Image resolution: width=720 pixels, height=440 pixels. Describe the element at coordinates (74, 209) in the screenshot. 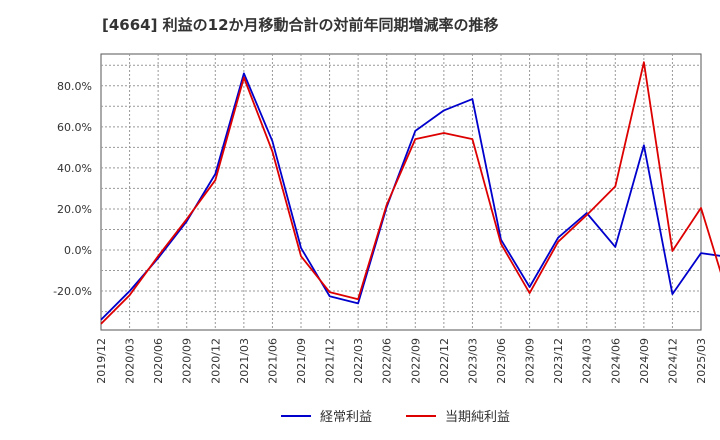

I see `y-tick-label: 20.0%` at that location.